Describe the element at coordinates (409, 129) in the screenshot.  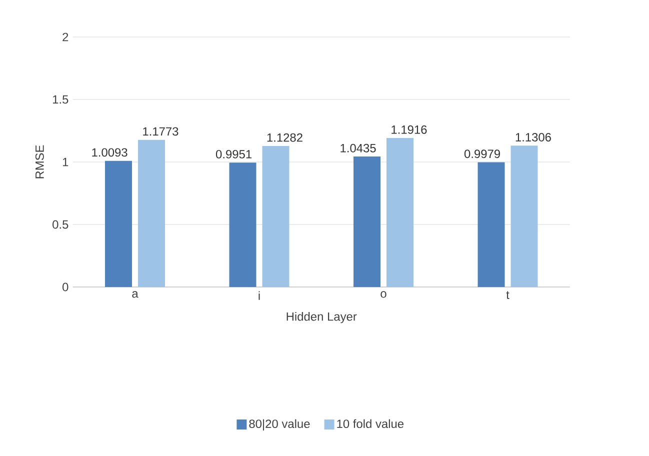
I see `data-label: 1.1916` at that location.